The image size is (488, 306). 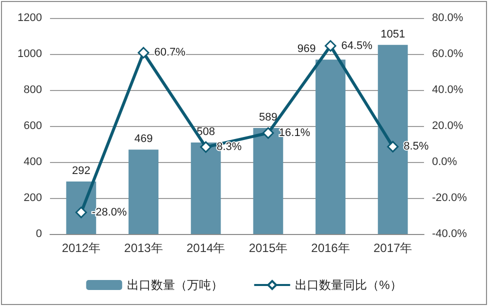 I want to click on legend-label: 出口数量（万吨）, so click(x=175, y=285).